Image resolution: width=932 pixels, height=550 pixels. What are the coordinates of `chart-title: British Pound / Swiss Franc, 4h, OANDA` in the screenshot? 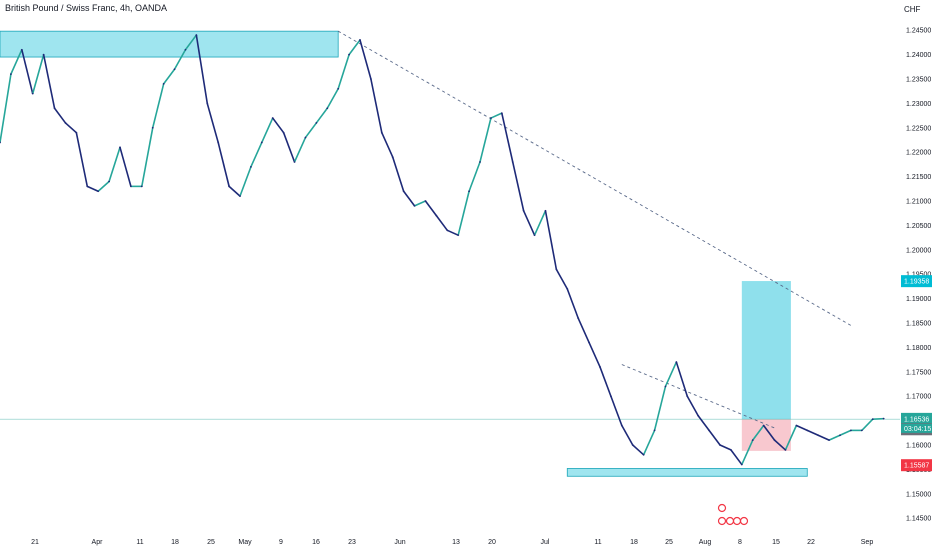 It's located at (86, 8).